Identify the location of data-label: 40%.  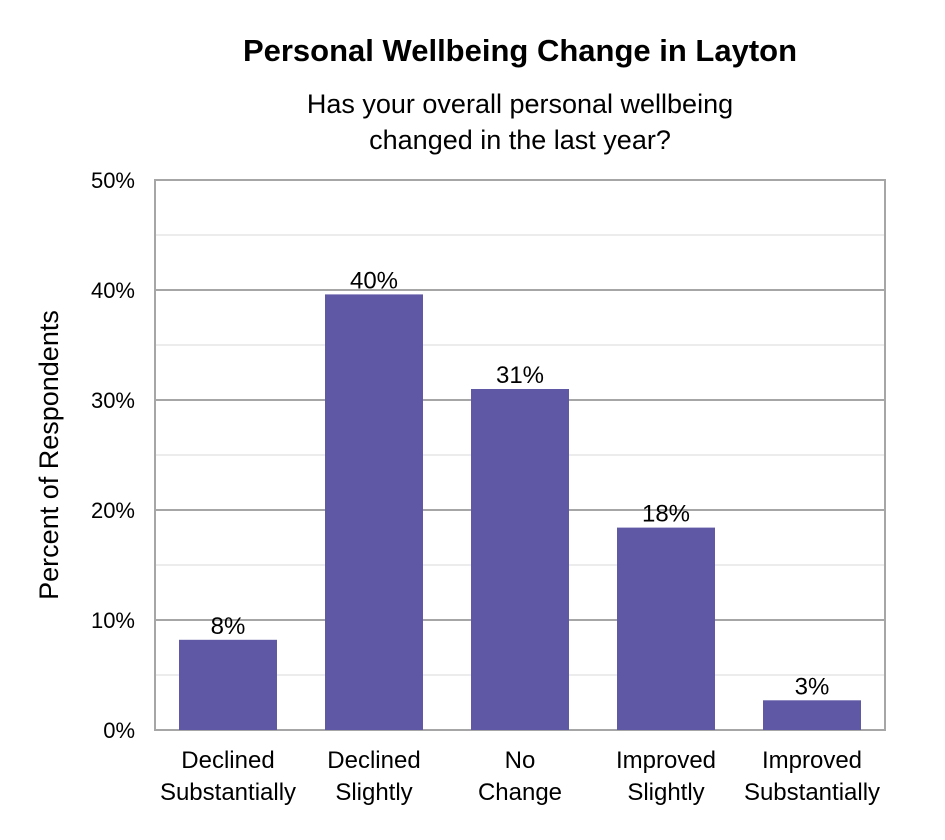
(374, 280).